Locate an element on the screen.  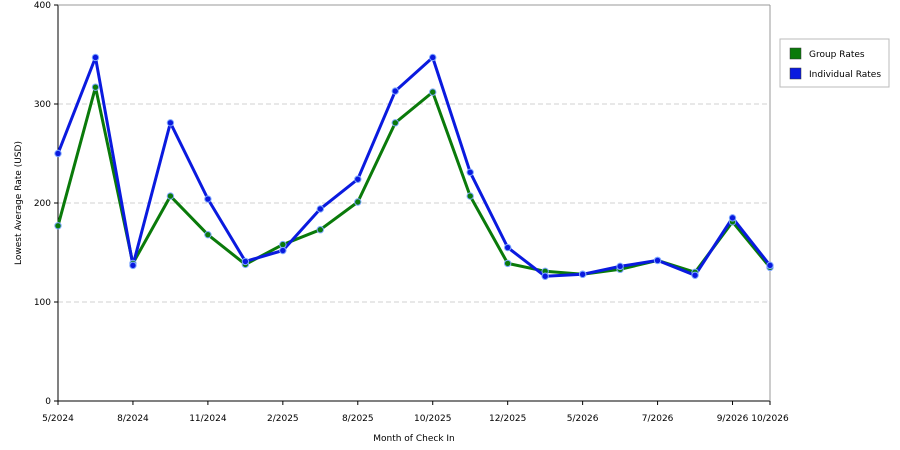
x-tick-label: 10/2025 is located at coordinates (432, 419).